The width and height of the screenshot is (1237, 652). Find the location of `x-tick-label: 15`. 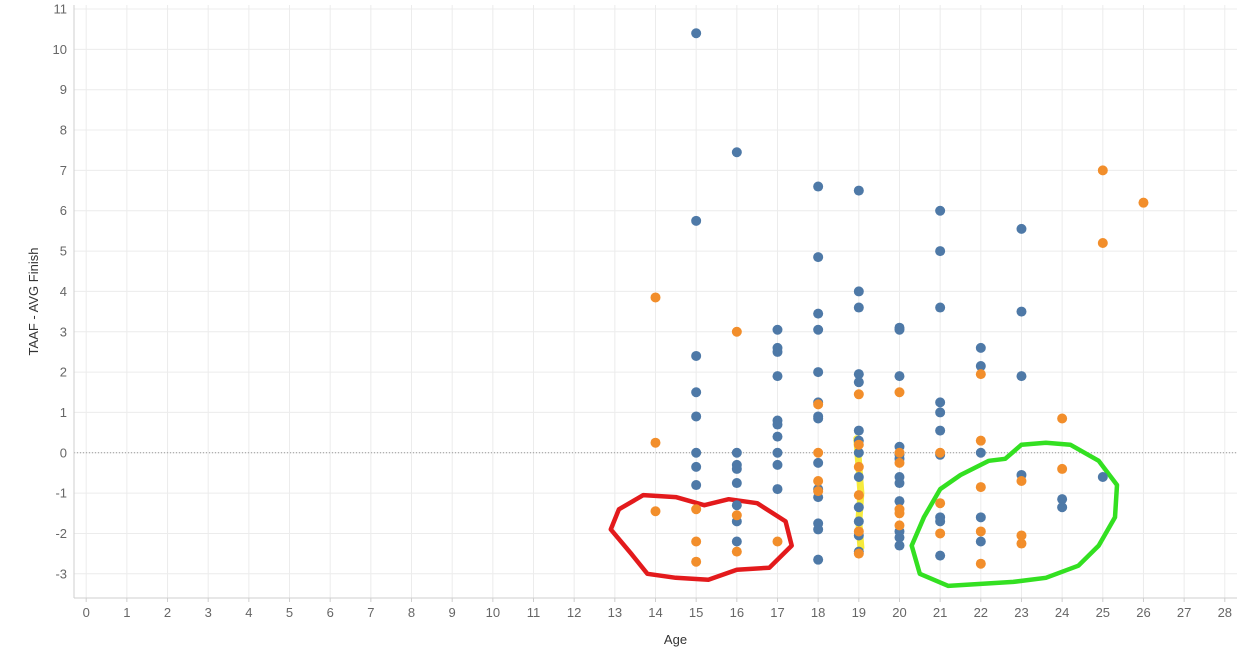

x-tick-label: 15 is located at coordinates (696, 612).